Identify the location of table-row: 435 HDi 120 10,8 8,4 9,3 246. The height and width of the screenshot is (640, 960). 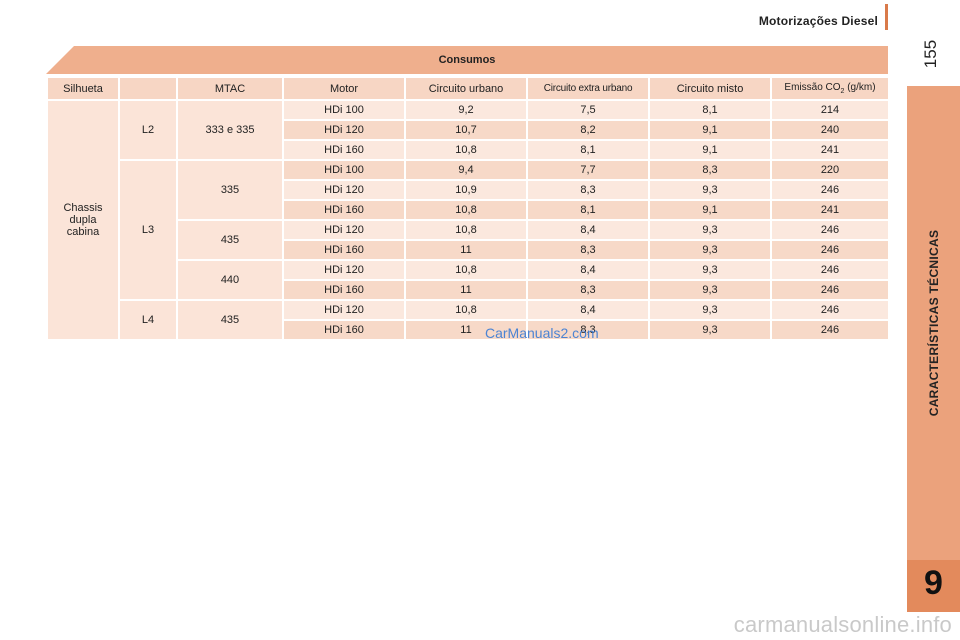
(468, 240).